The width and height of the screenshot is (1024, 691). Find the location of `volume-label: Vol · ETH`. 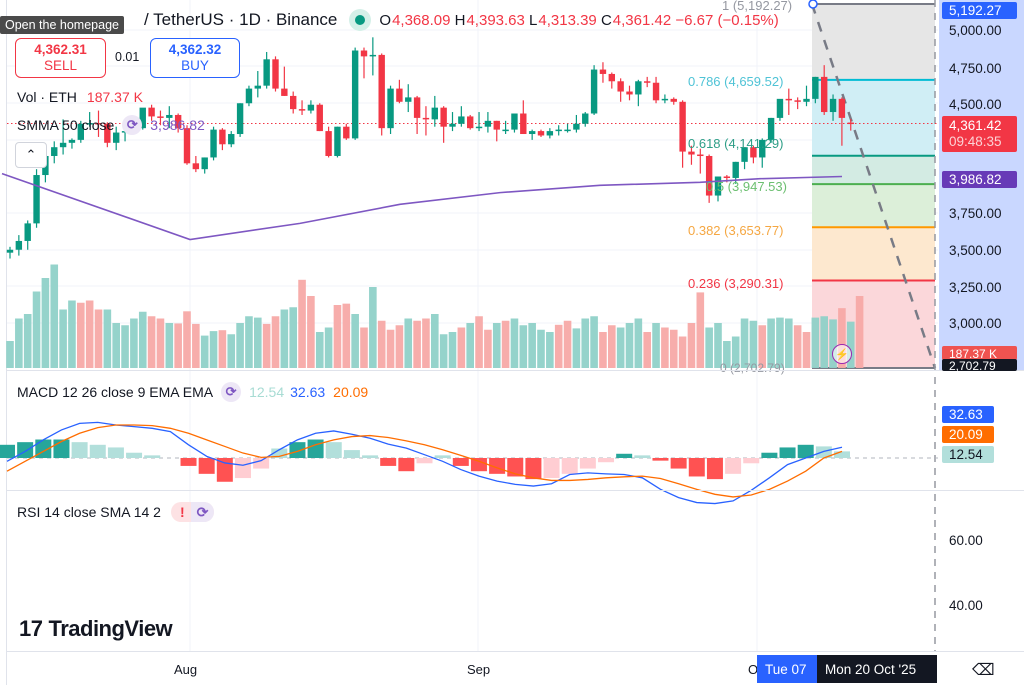

volume-label: Vol · ETH is located at coordinates (47, 97).